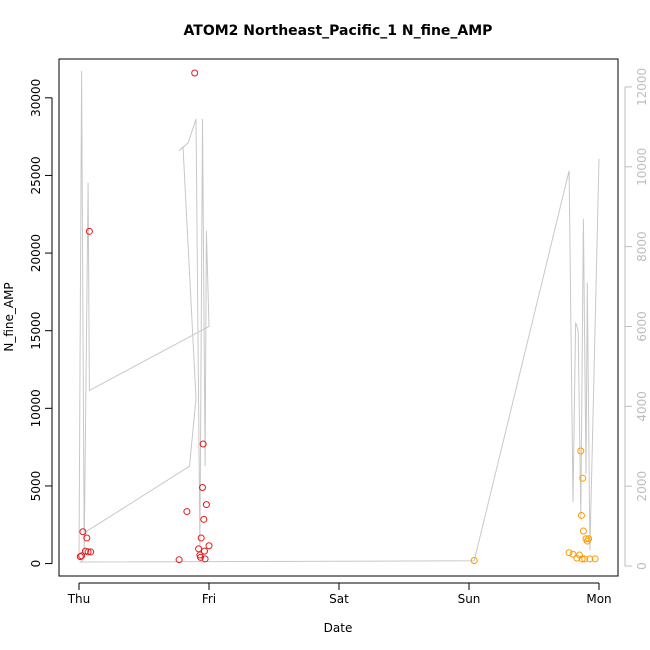 Image resolution: width=650 pixels, height=650 pixels. What do you see at coordinates (339, 599) in the screenshot?
I see `x-tick-label: Sat` at bounding box center [339, 599].